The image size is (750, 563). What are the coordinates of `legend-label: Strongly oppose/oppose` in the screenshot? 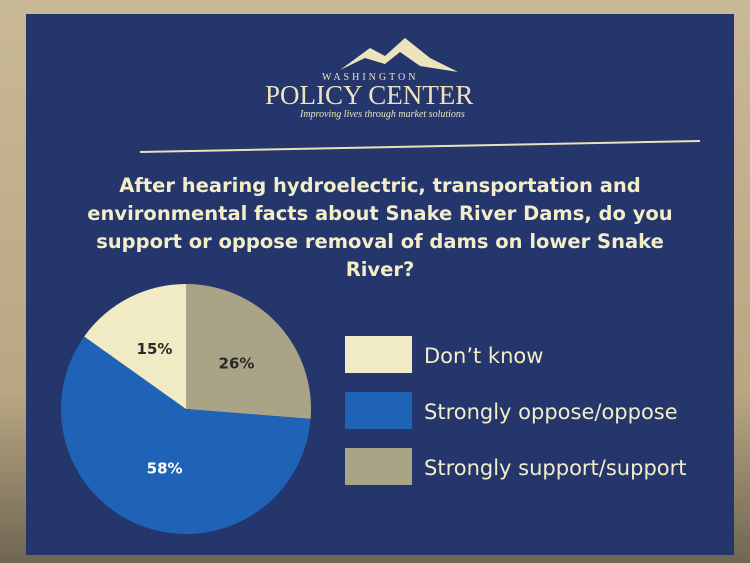 It's located at (551, 412).